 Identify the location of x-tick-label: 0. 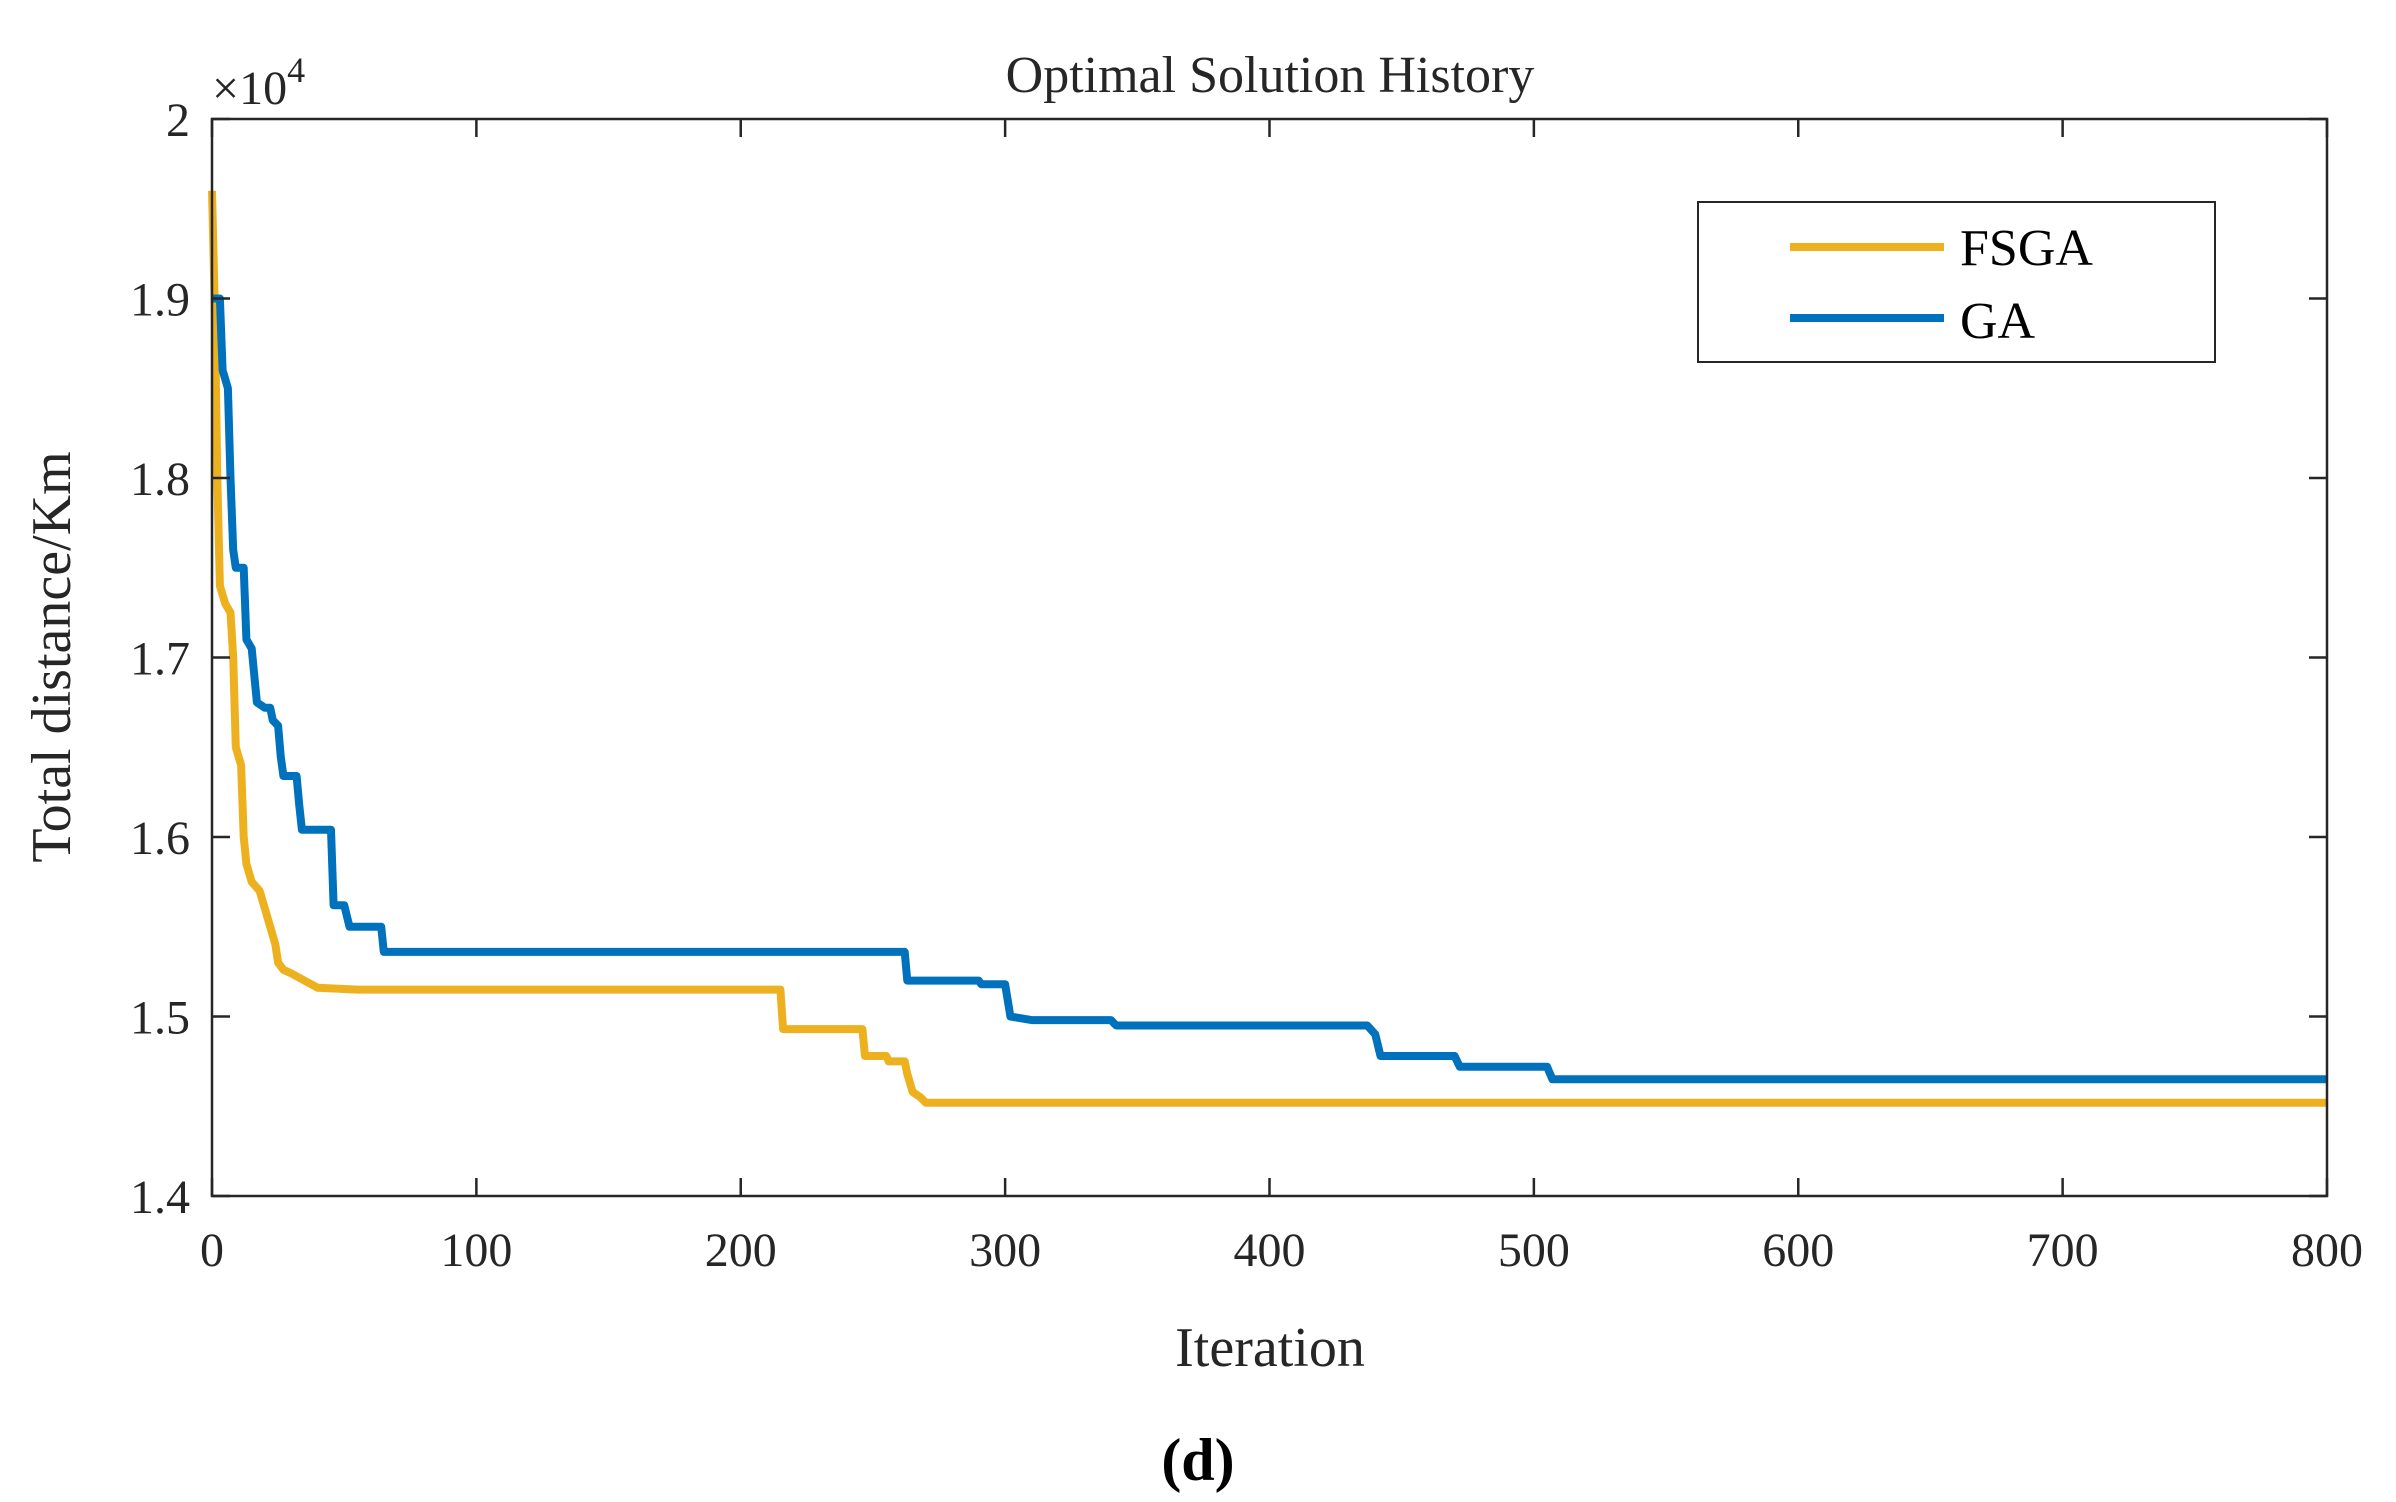
(212, 1250).